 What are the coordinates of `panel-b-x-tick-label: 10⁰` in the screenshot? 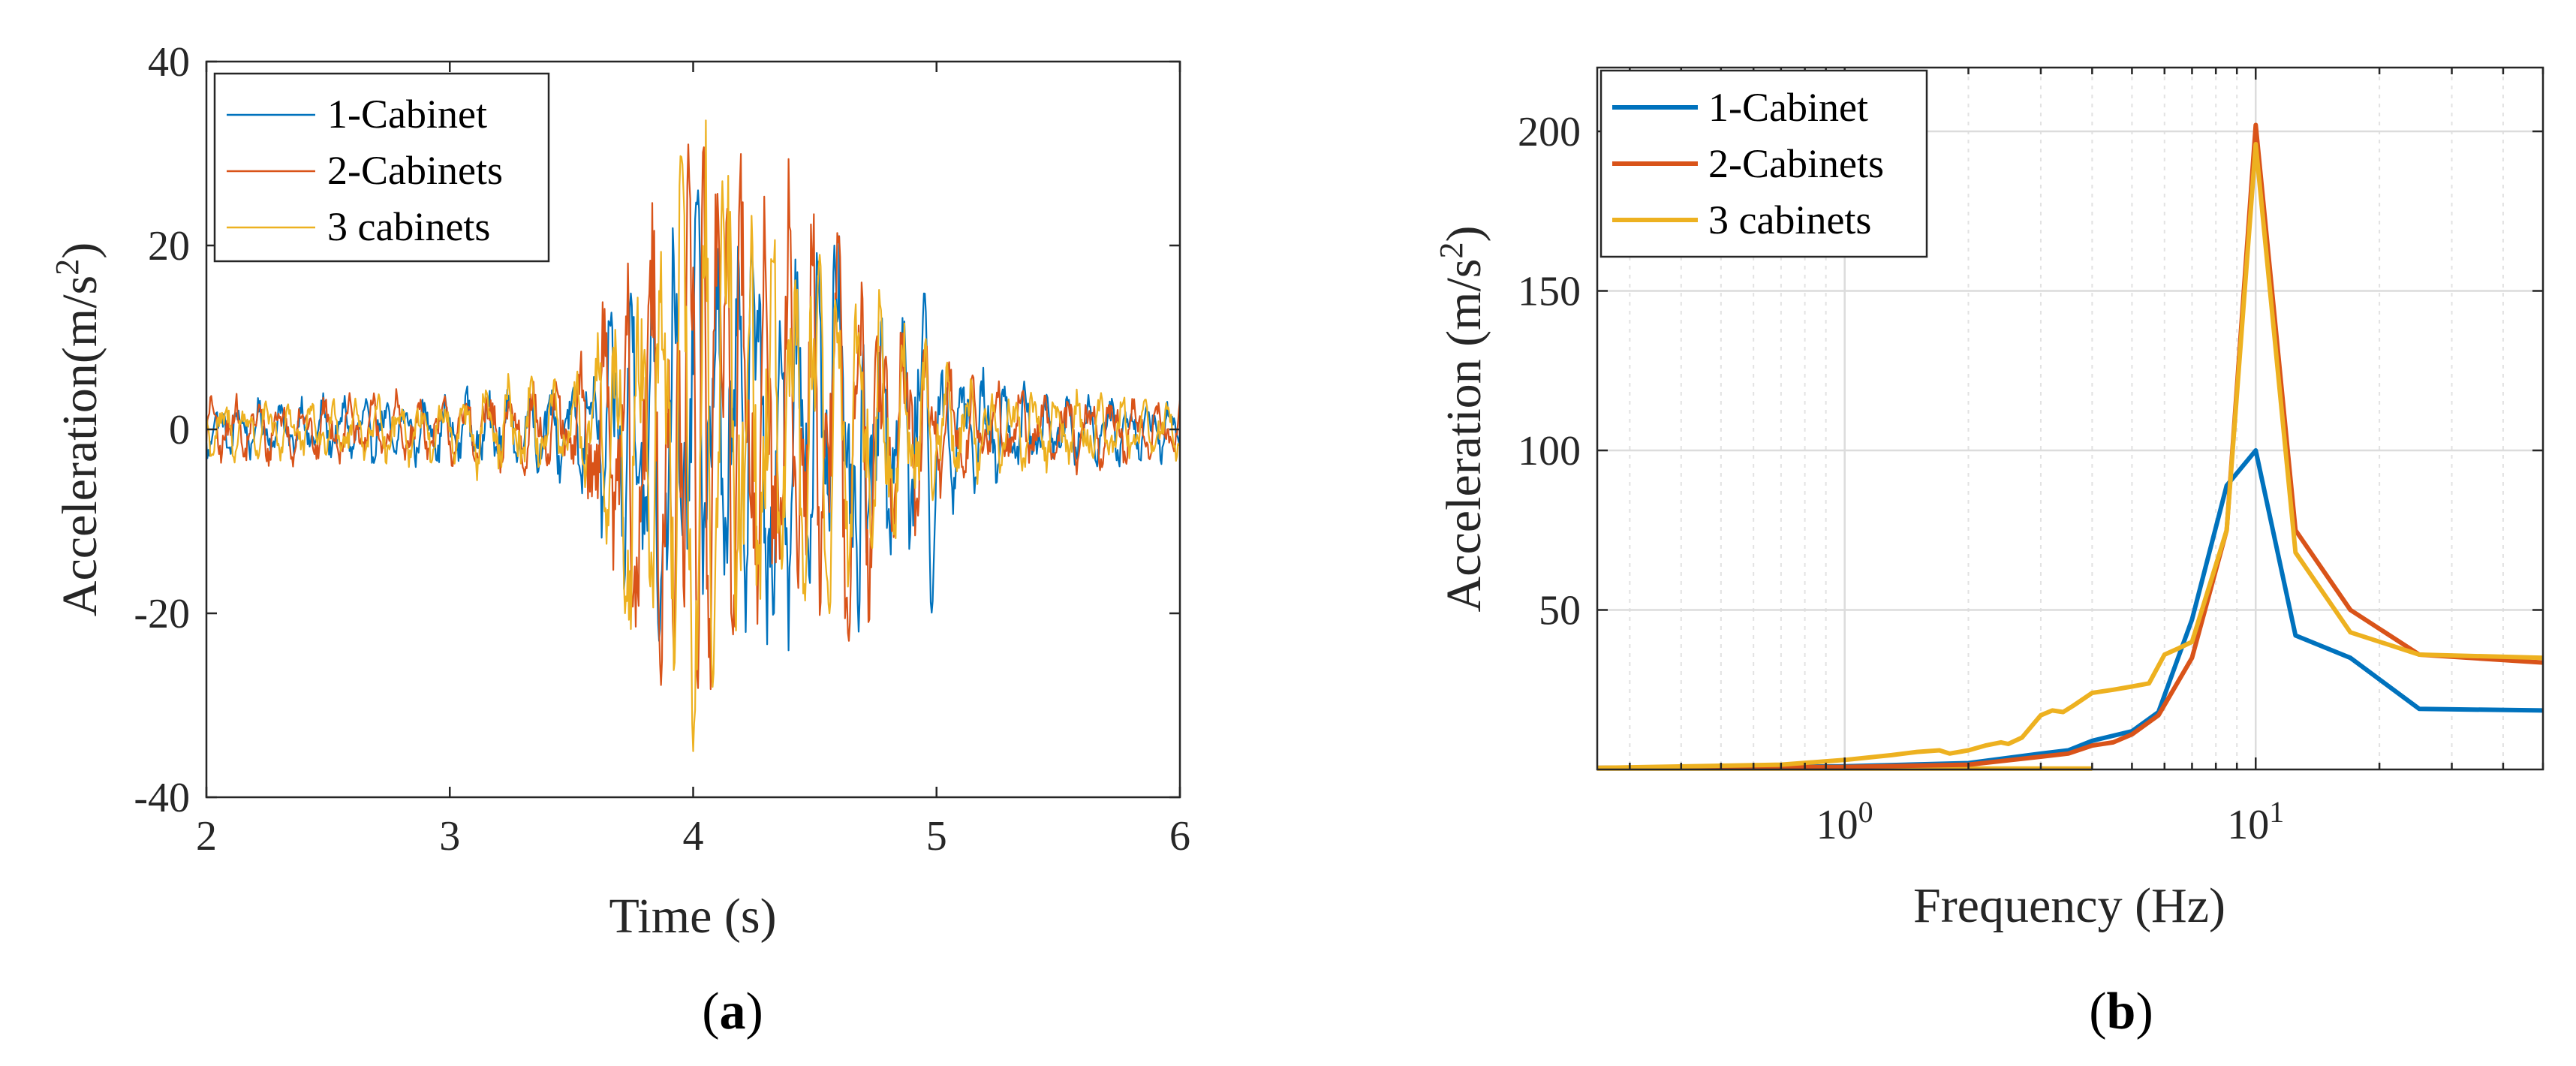 It's located at (1845, 822).